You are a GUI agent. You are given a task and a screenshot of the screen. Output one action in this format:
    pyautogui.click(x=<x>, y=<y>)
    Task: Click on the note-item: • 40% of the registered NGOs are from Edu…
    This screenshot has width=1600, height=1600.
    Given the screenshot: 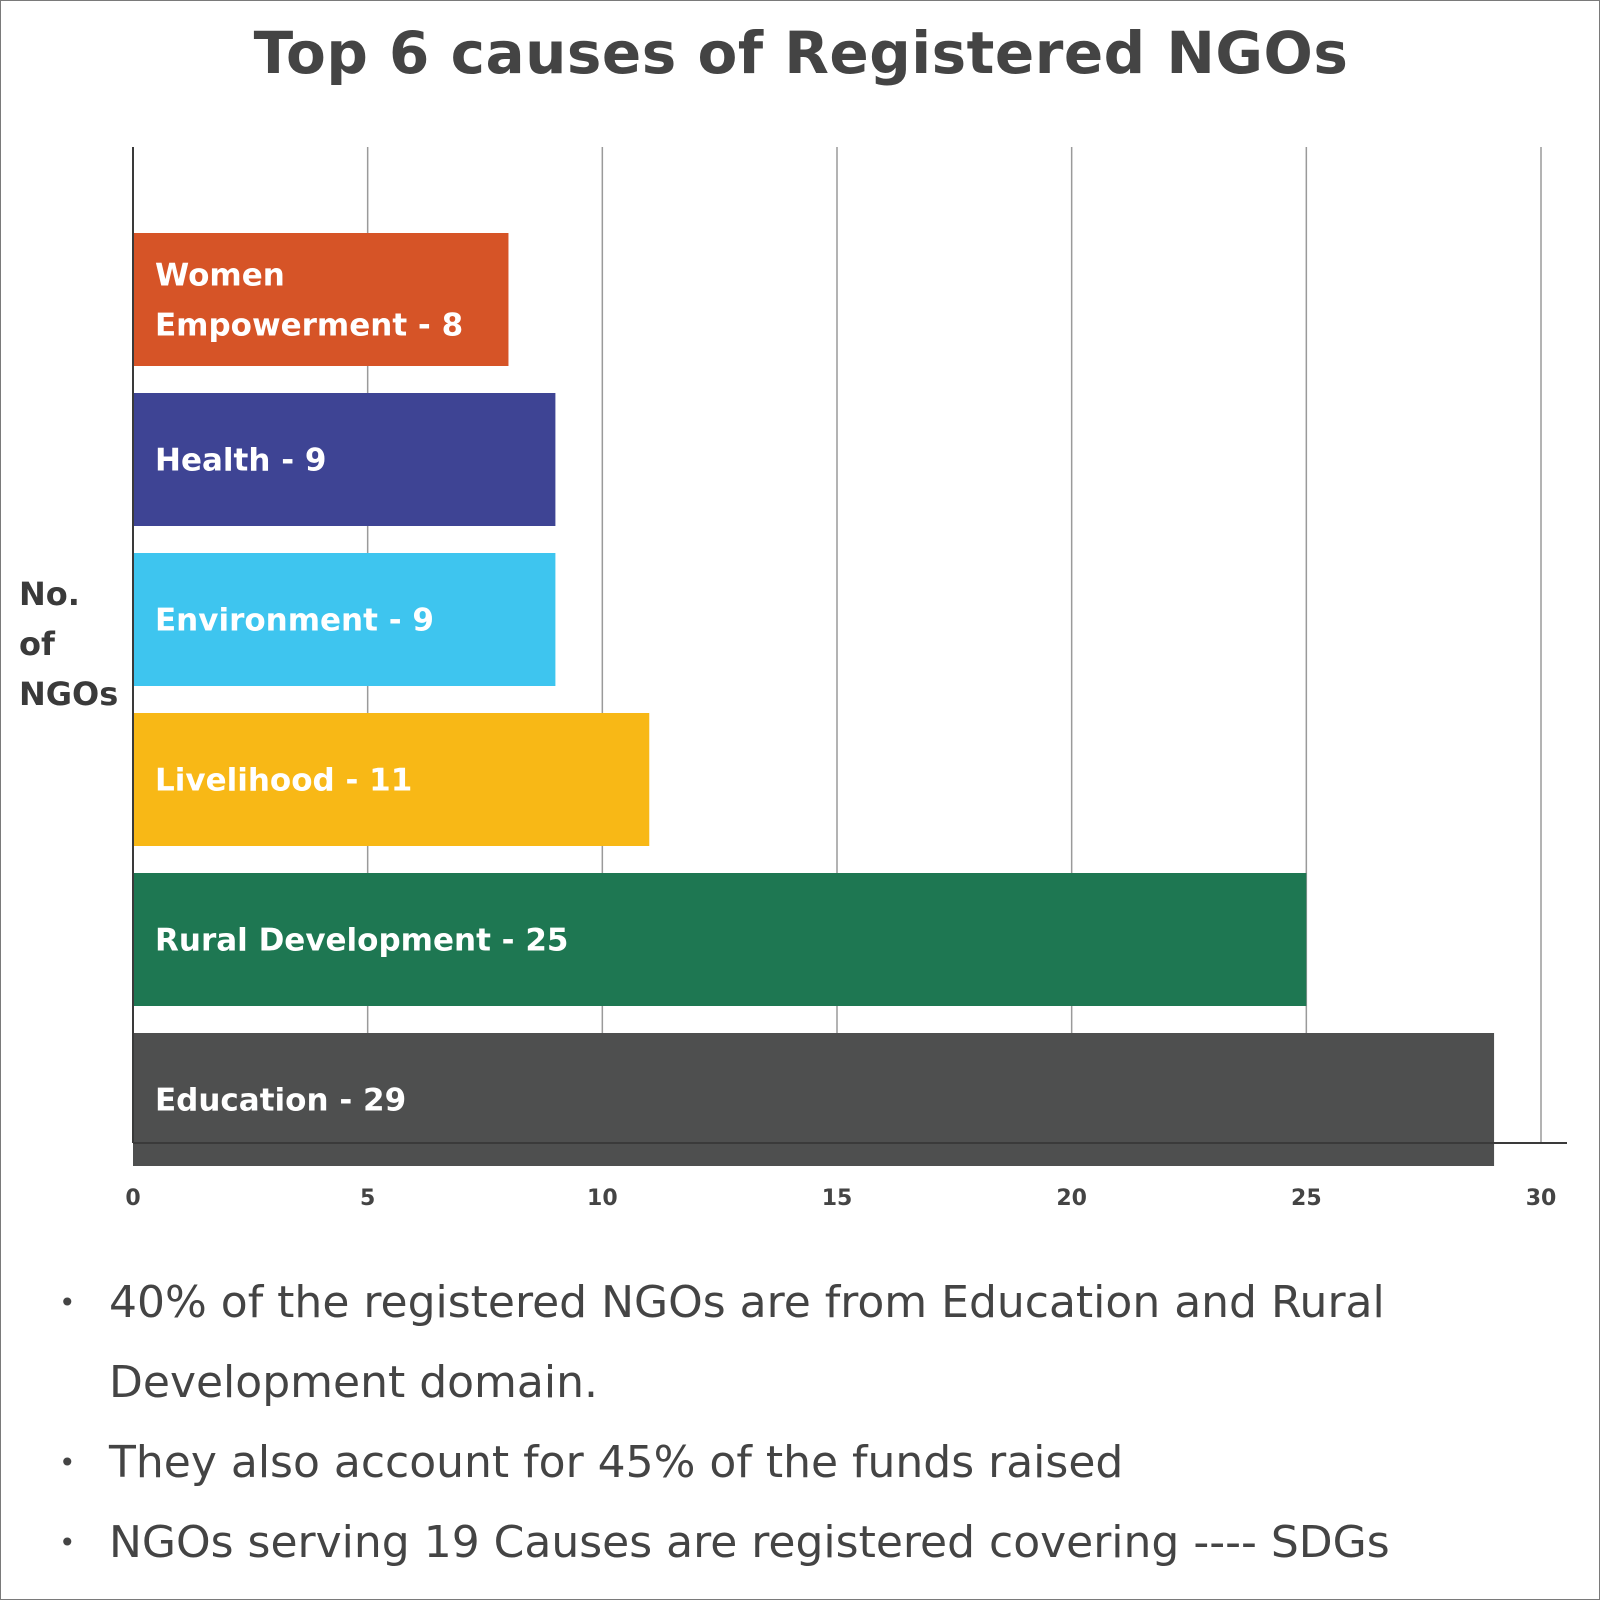 What is the action you would take?
    pyautogui.click(x=824, y=1343)
    